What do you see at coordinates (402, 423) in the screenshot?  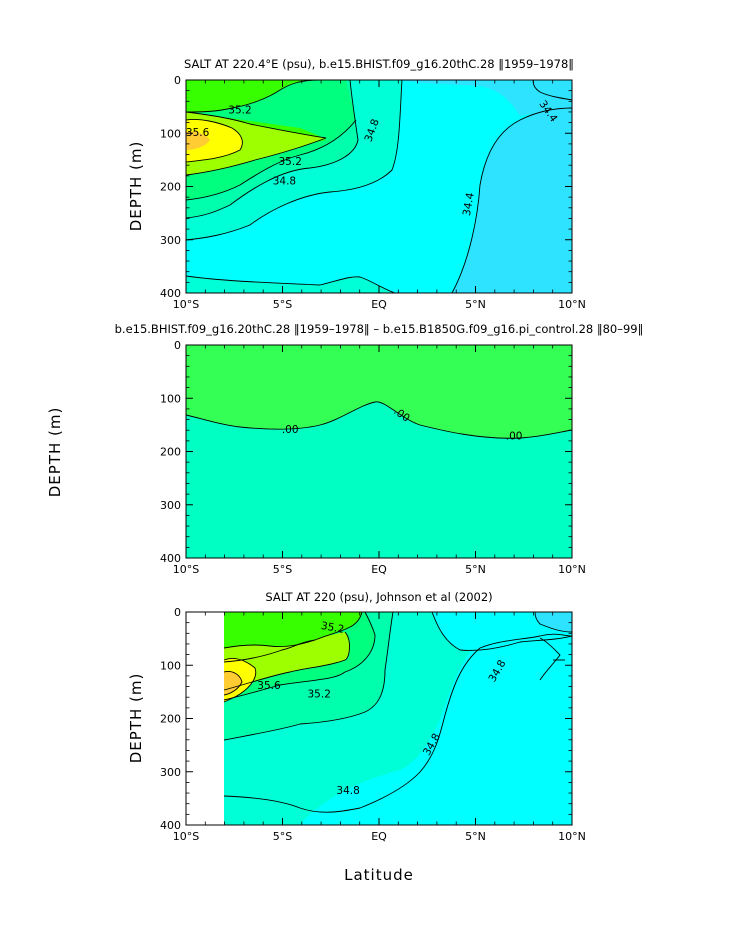 I see `panel-2-contour-labels: .00 .00 .00` at bounding box center [402, 423].